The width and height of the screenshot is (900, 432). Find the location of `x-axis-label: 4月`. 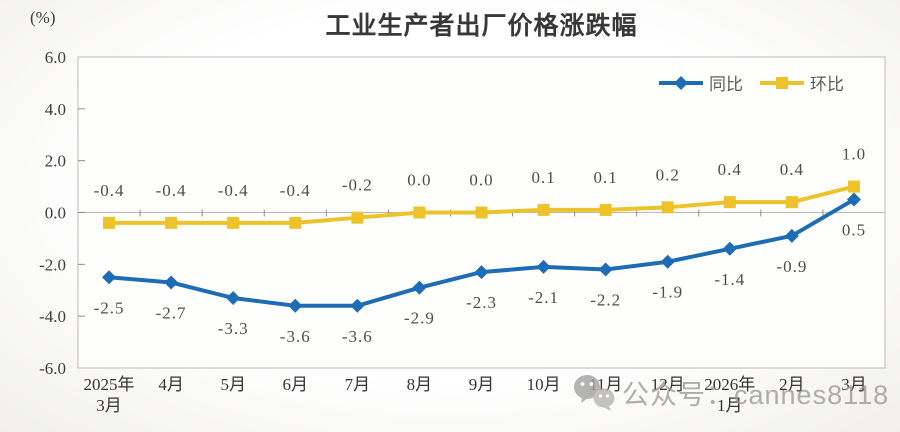

x-axis-label: 4月 is located at coordinates (171, 384).